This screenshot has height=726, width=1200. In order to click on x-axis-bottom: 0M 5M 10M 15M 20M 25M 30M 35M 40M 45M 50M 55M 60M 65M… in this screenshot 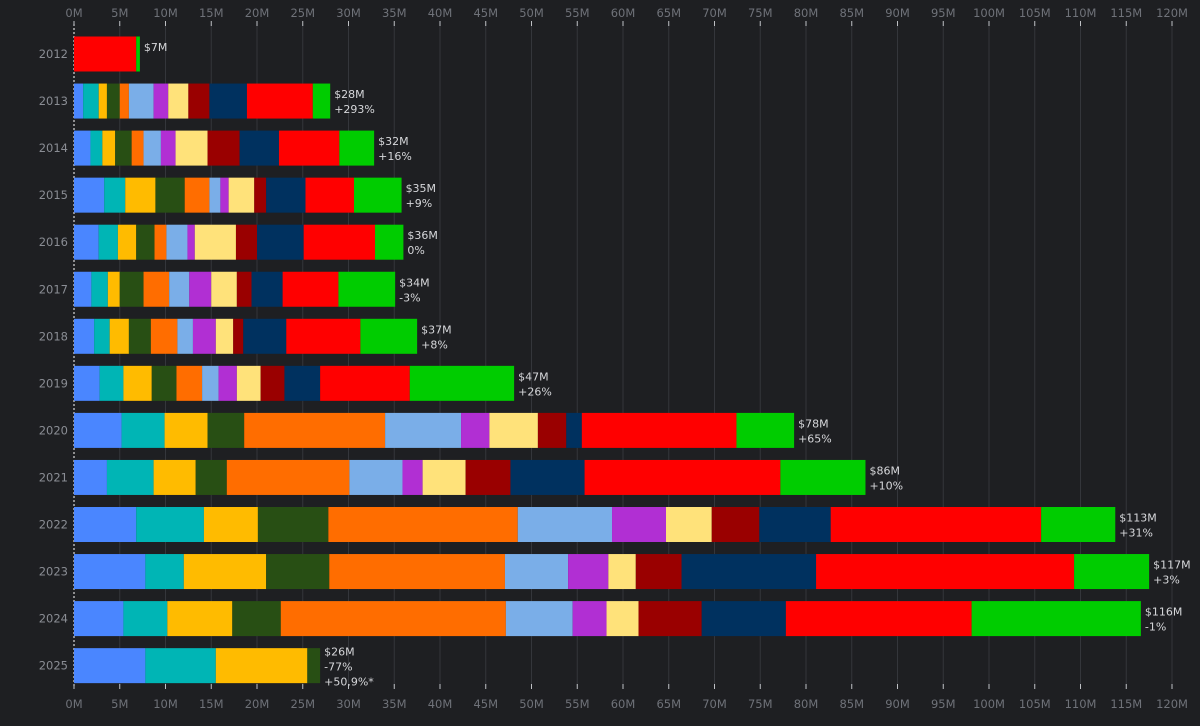, I will do `click(626, 697)`.